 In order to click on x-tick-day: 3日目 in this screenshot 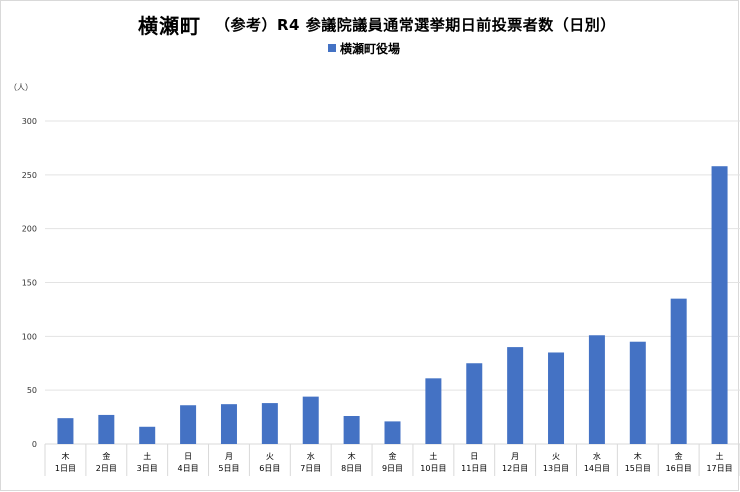, I will do `click(147, 468)`.